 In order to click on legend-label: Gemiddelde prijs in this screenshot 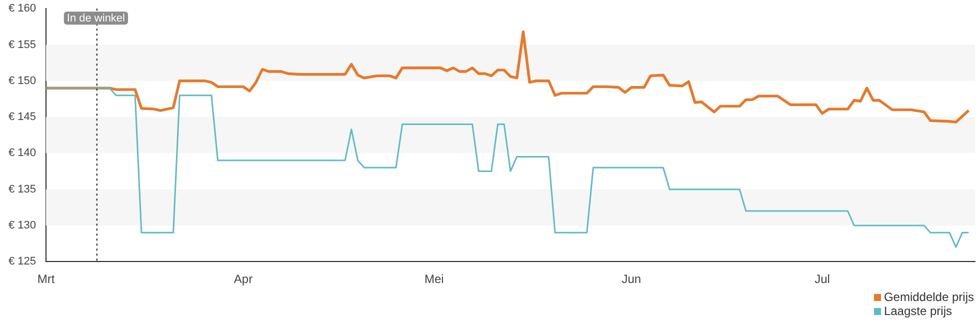, I will do `click(929, 297)`.